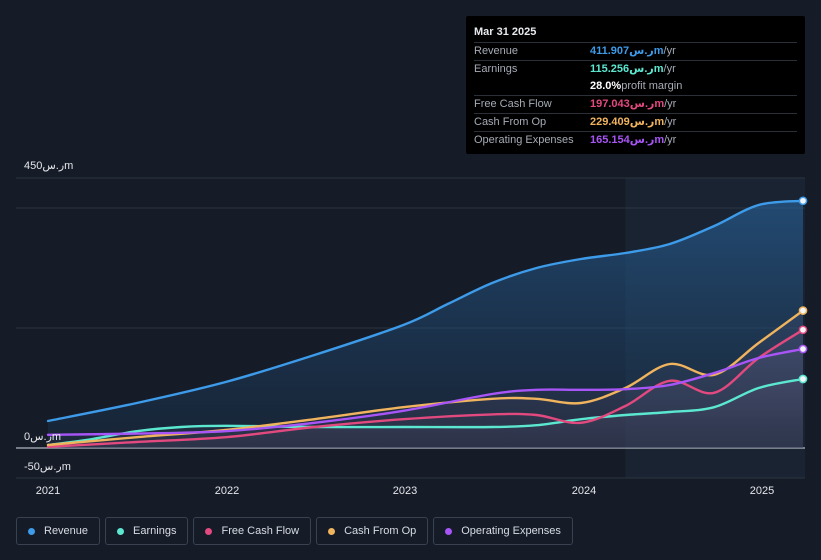 This screenshot has width=821, height=560. Describe the element at coordinates (405, 491) in the screenshot. I see `x-tick-label-2023: 2023` at that location.